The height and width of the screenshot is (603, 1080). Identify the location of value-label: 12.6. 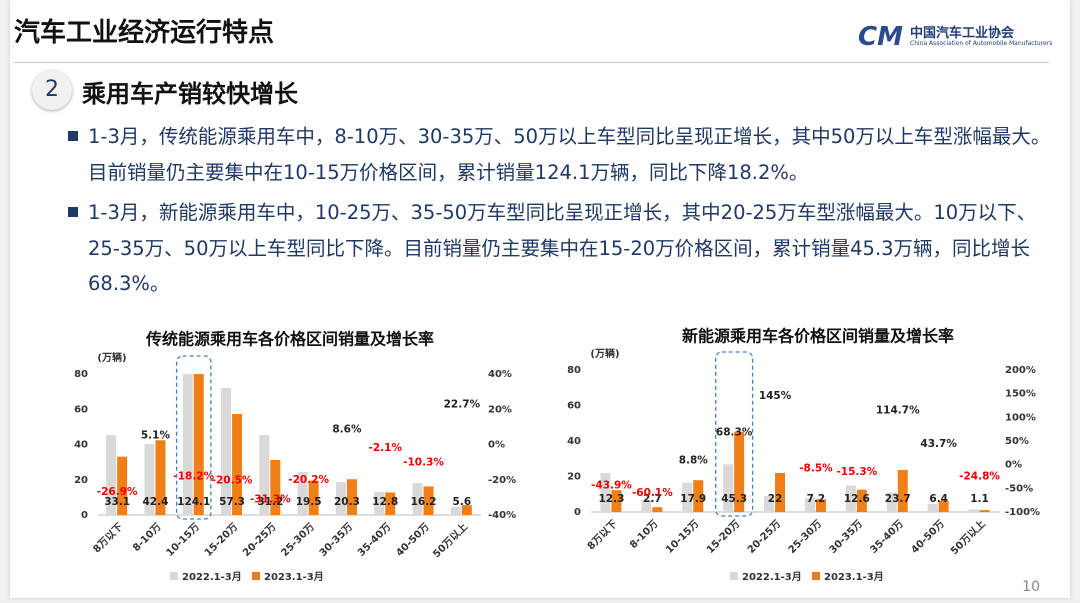
(857, 499).